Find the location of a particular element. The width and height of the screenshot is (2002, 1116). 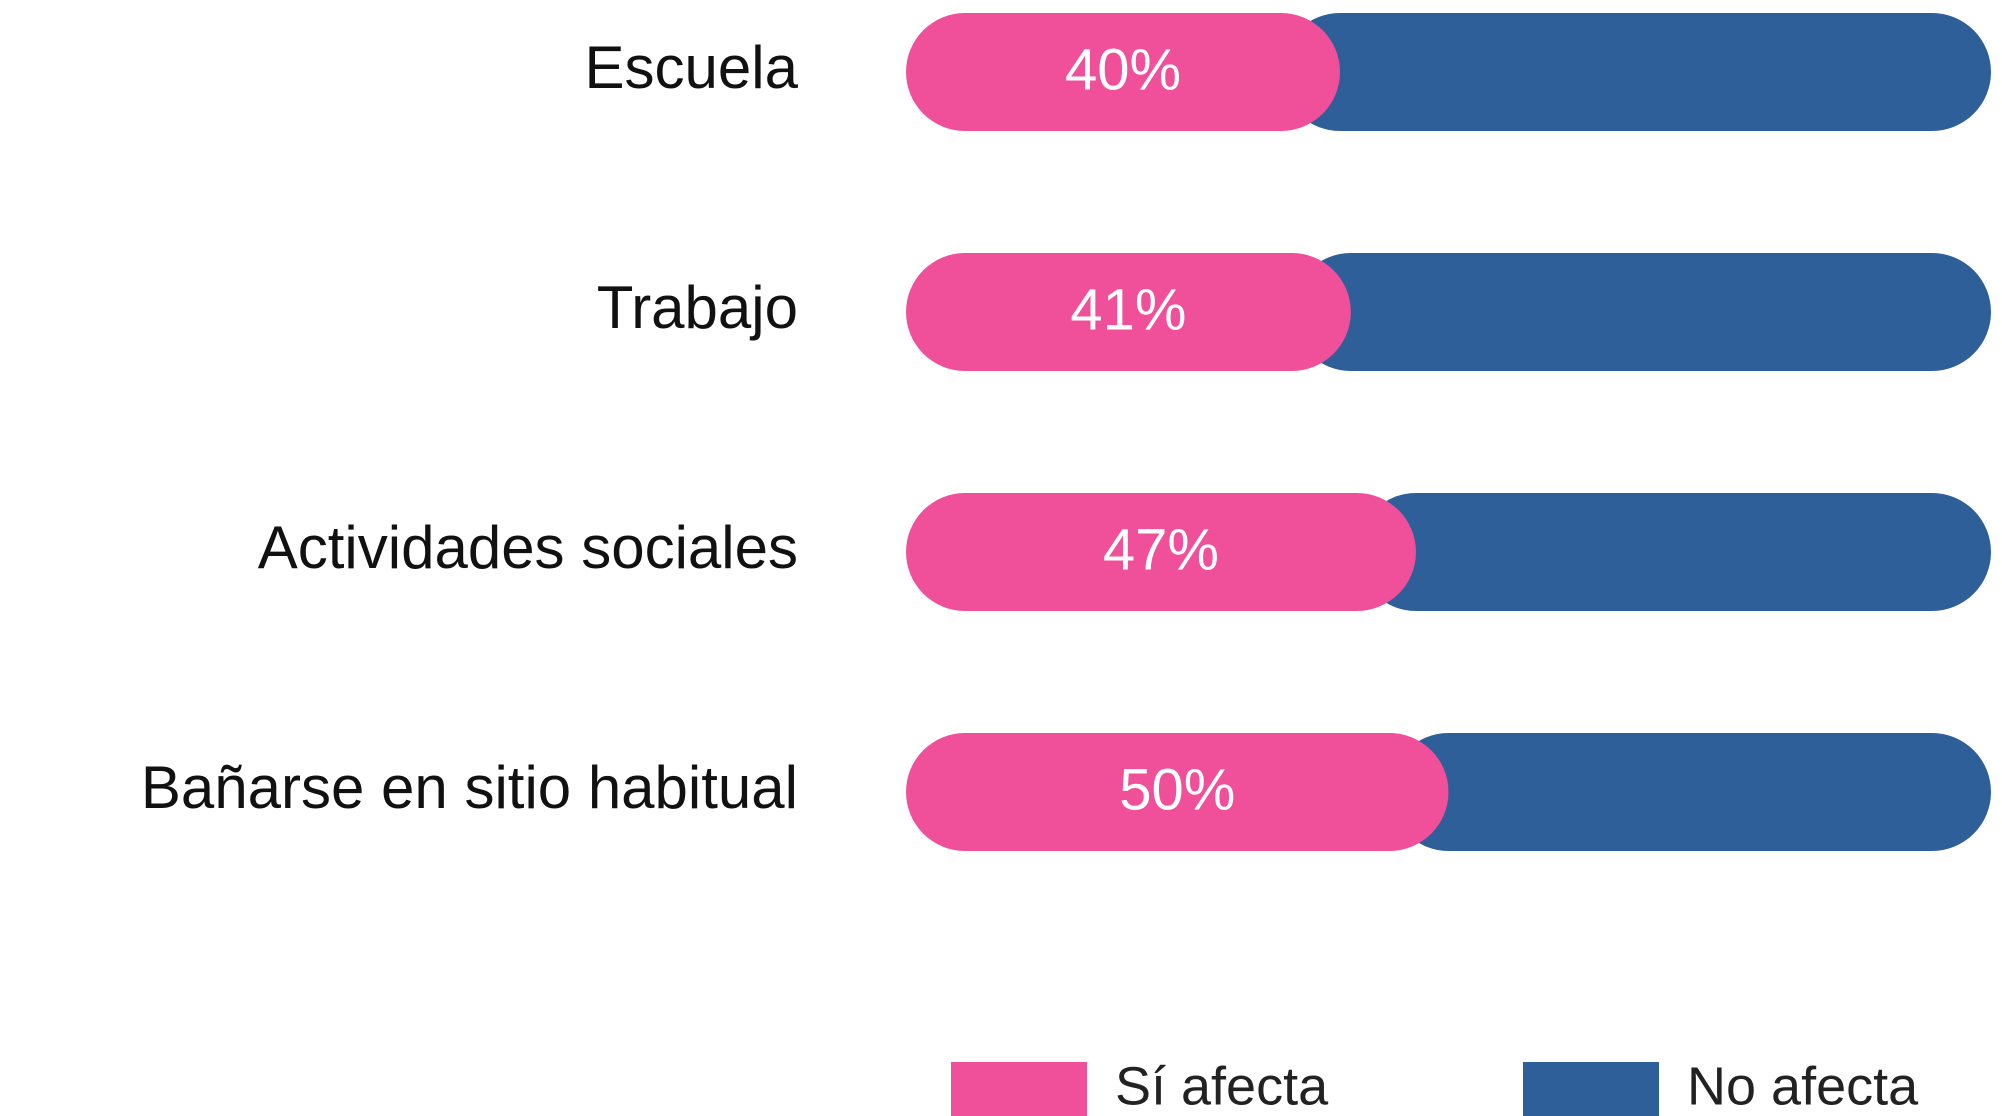

value-label: 40% is located at coordinates (1123, 69).